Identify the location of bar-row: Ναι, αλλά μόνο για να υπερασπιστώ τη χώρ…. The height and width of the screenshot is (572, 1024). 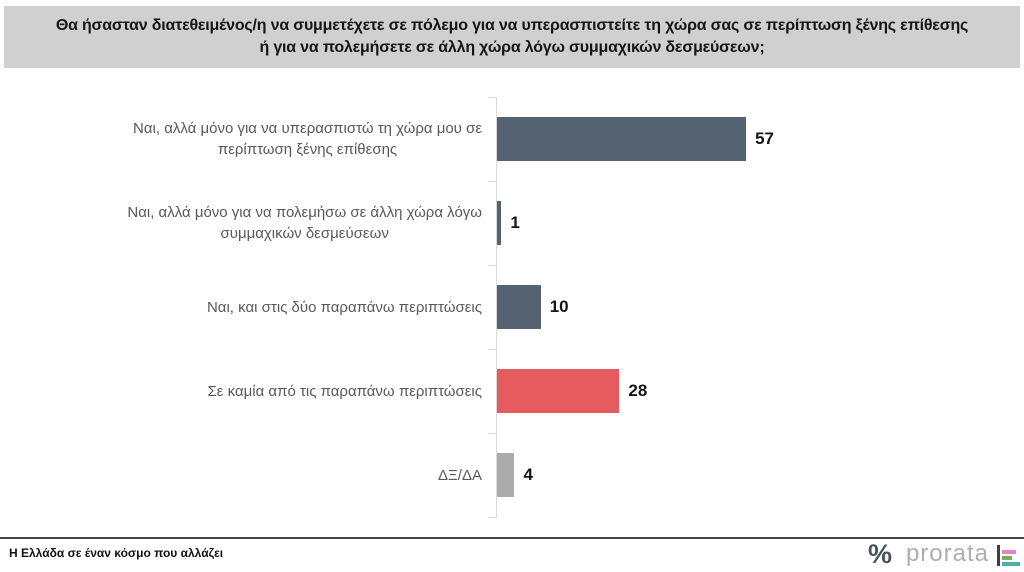
(512, 139).